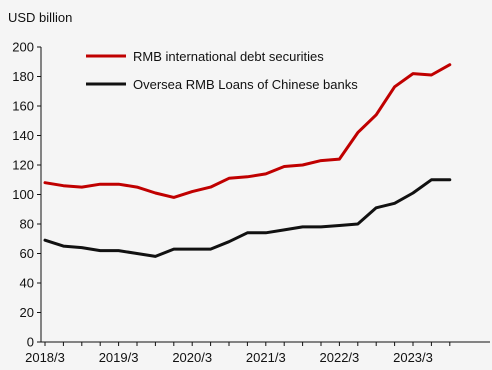 This screenshot has height=370, width=492. I want to click on y-tick-label: 60, so click(27, 253).